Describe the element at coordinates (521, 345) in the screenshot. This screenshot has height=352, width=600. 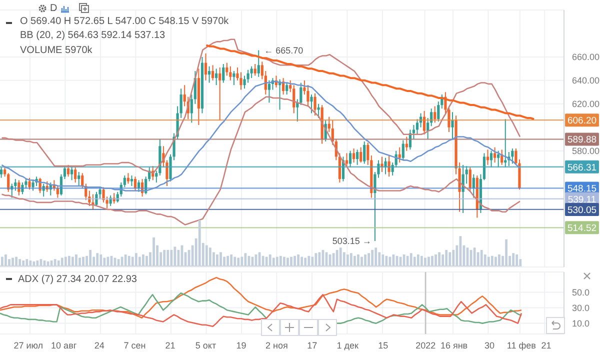
I see `x-tick-label: 11 фев` at that location.